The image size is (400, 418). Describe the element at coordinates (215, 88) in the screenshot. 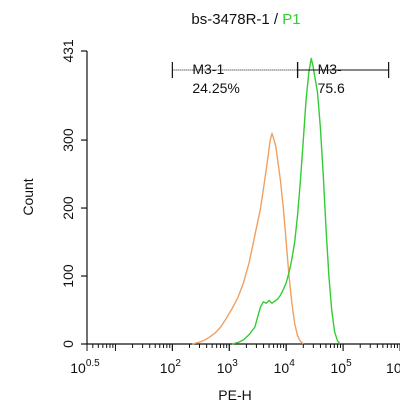

I see `marker-percent: 24.25%` at that location.